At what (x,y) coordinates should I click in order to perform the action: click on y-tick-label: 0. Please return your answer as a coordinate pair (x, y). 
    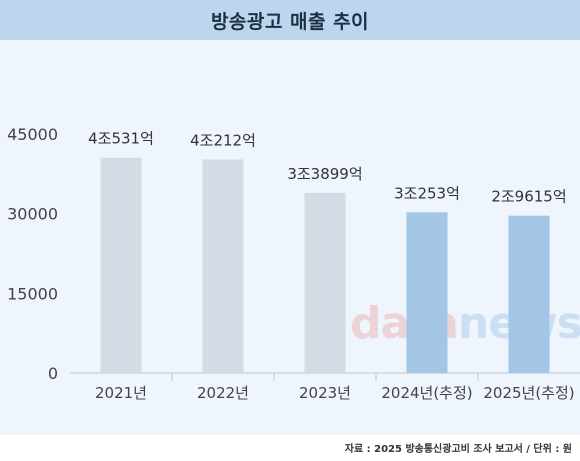
    Looking at the image, I should click on (53, 373).